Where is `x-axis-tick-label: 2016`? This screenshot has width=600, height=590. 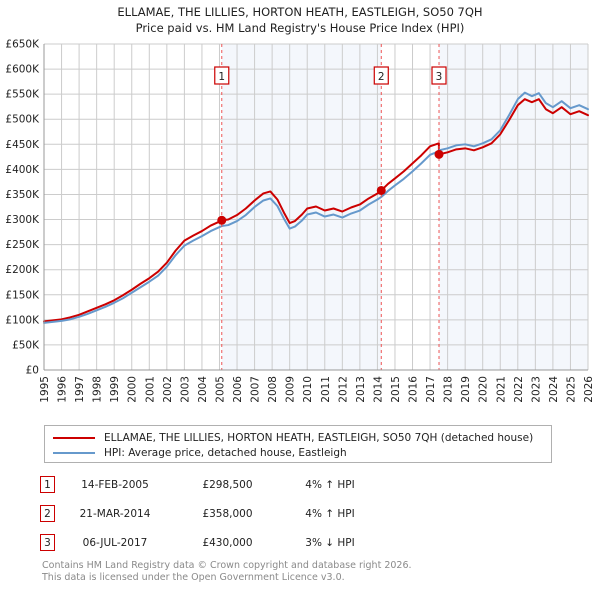 x-axis-tick-label: 2016 is located at coordinates (414, 389).